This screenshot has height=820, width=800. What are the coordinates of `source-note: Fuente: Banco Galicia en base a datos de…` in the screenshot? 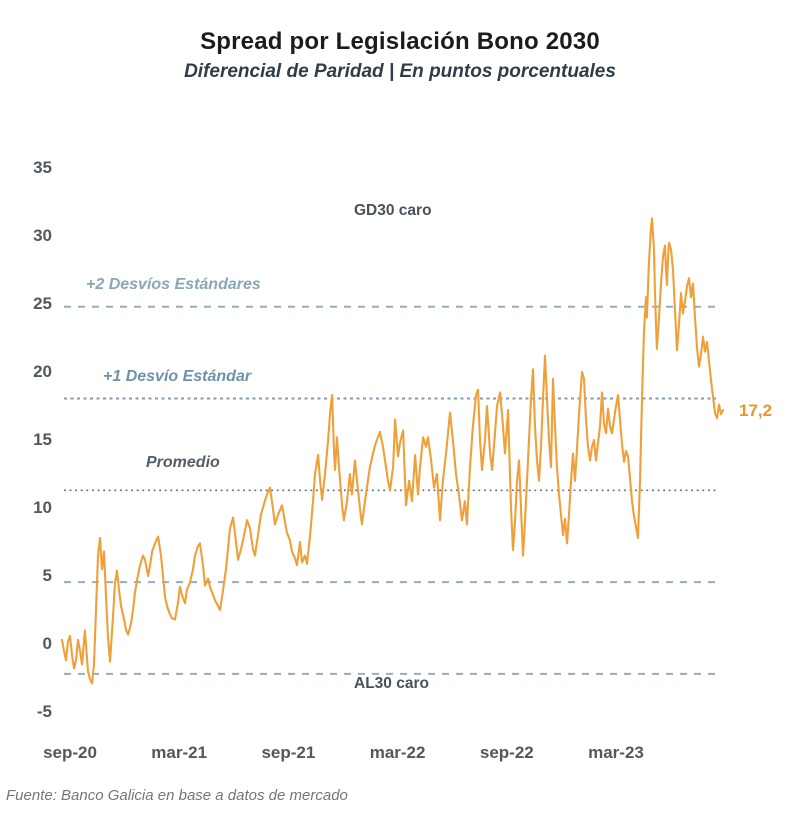 It's located at (177, 795).